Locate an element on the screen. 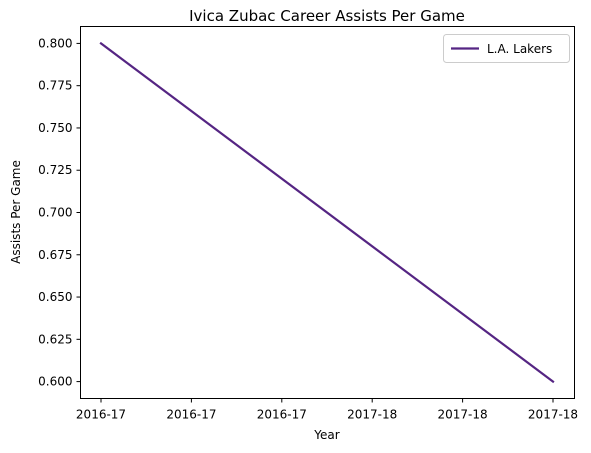 This screenshot has height=453, width=591. y-tick-label: 0.600 is located at coordinates (55, 382).